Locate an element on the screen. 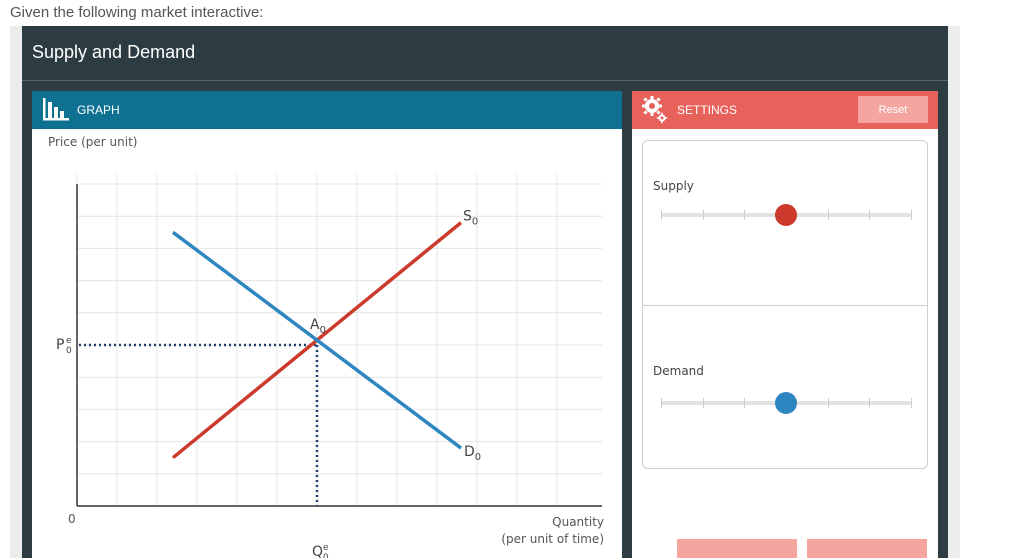 Image resolution: width=1027 pixels, height=558 pixels. graph-tab-label: GRAPH is located at coordinates (98, 110).